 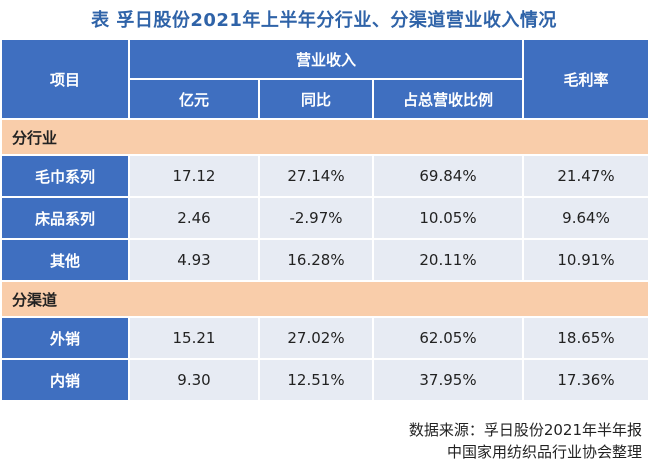 What do you see at coordinates (324, 20) in the screenshot?
I see `table-title: 表 孚日股份2021年上半年分行业、分渠道营业收入情况` at bounding box center [324, 20].